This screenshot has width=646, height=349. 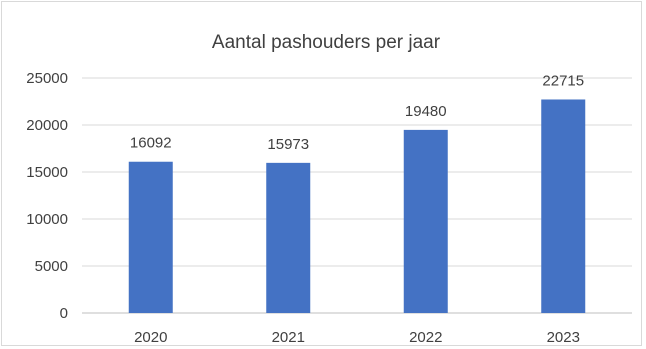 I want to click on y-axis-ticks: 0 5000 10000 15000 20000 25000, so click(x=47, y=196).